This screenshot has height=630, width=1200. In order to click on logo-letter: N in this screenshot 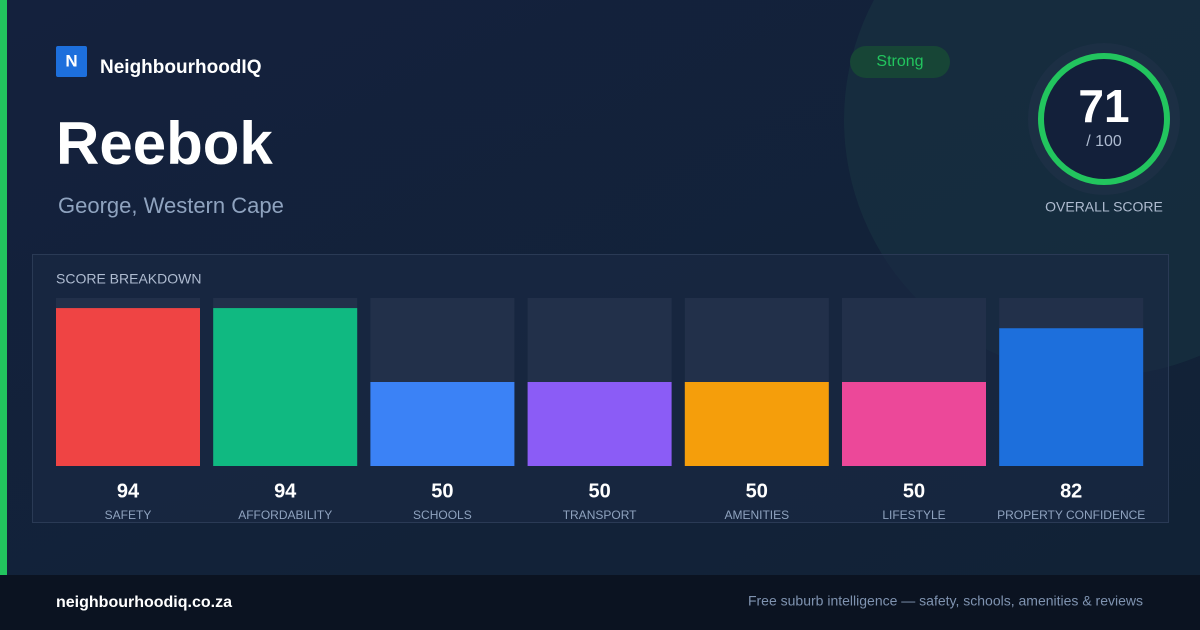, I will do `click(71, 60)`.